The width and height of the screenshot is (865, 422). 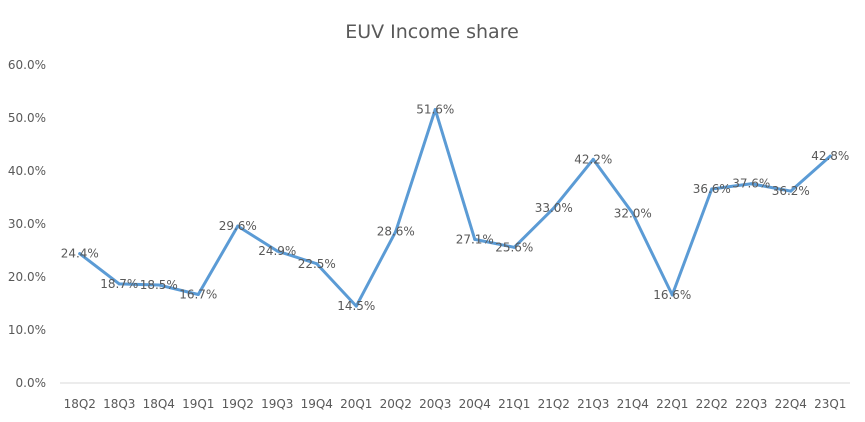 I want to click on data-label: 24.9%, so click(x=277, y=251).